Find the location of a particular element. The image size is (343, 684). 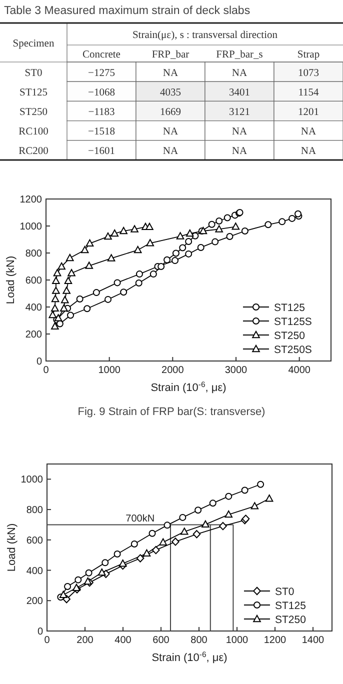

data-label: 4035 is located at coordinates (170, 92).